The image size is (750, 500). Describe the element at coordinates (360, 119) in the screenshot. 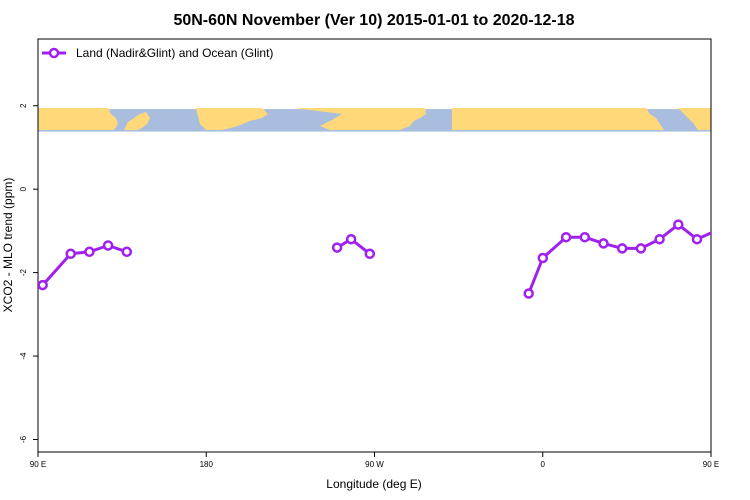

I see `map-land-canada` at that location.